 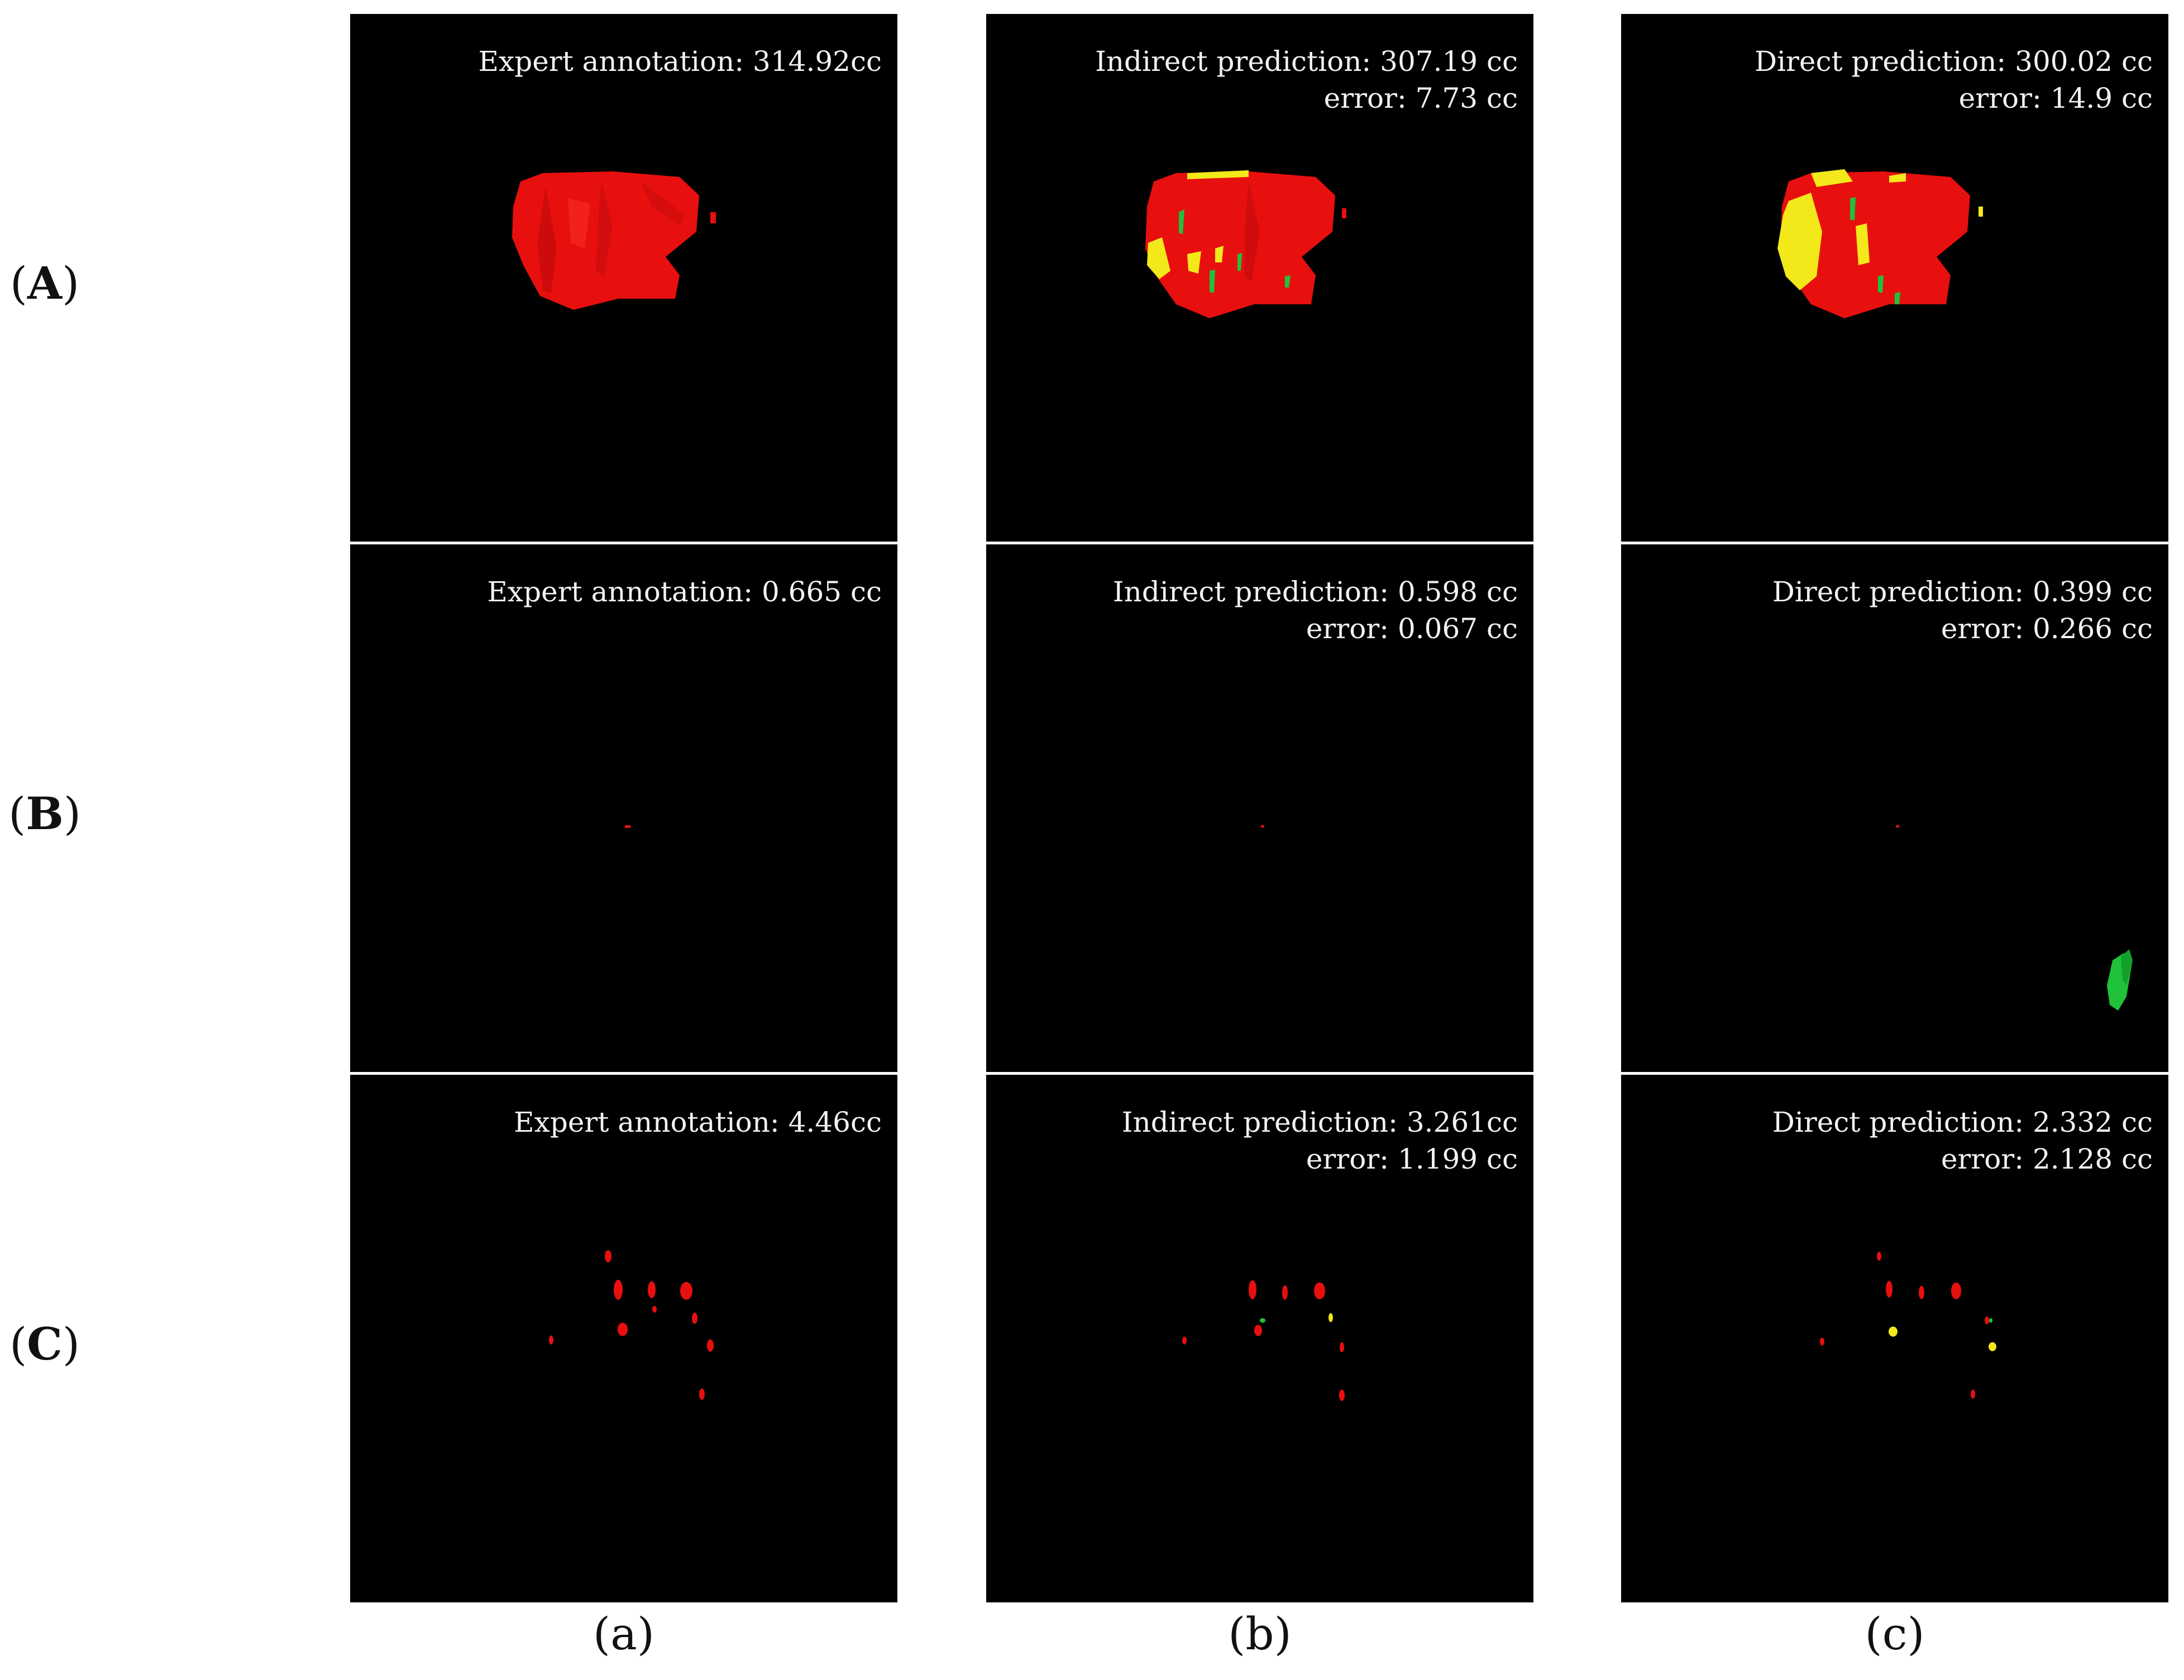 I want to click on segmentation-render-b-indirect, so click(x=1262, y=826).